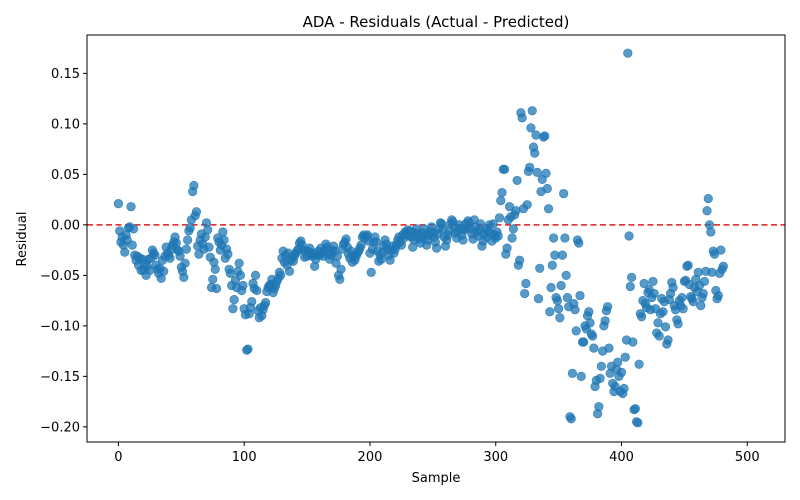 The height and width of the screenshot is (500, 800). I want to click on y-axis-label: Residual, so click(22, 239).